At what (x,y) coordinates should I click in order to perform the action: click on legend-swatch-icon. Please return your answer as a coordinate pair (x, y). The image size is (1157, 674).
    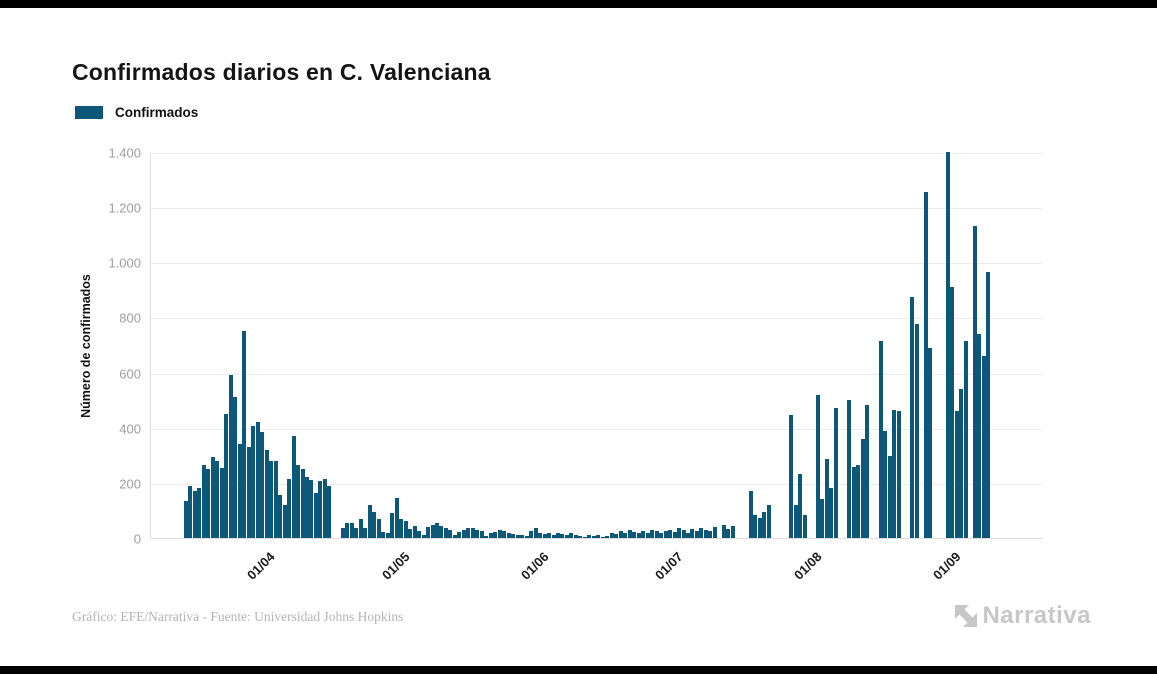
    Looking at the image, I should click on (89, 112).